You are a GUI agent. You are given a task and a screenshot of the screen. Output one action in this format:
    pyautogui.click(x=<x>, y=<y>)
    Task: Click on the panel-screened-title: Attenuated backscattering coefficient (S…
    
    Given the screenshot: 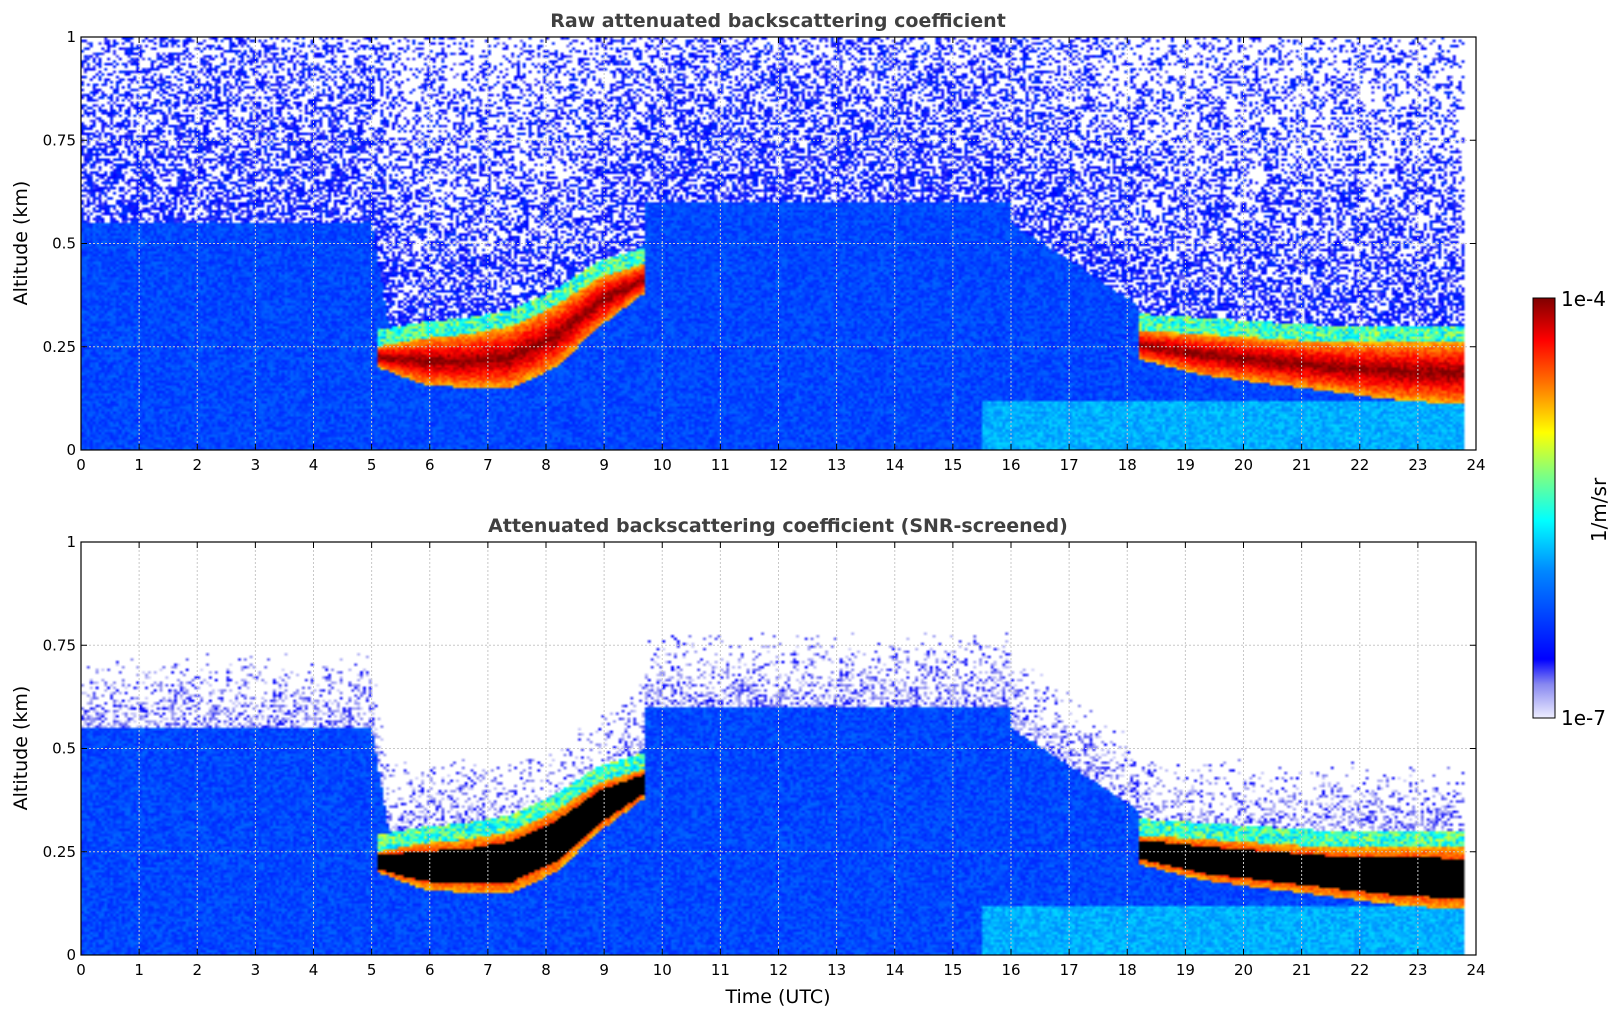 What is the action you would take?
    pyautogui.click(x=778, y=526)
    